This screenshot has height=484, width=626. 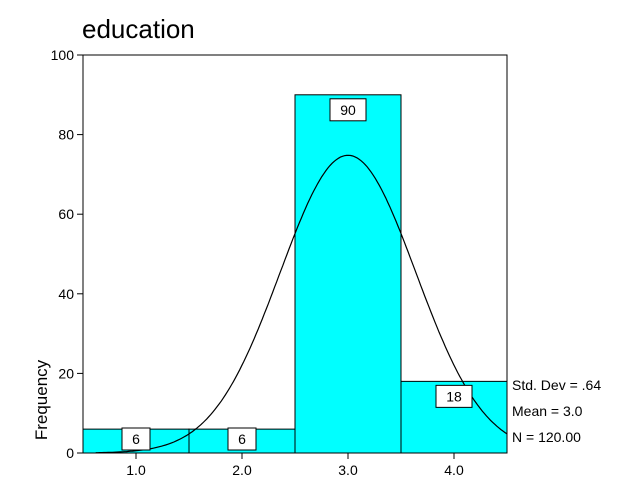 What do you see at coordinates (454, 470) in the screenshot?
I see `x-tick-label-4.0: 4.0` at bounding box center [454, 470].